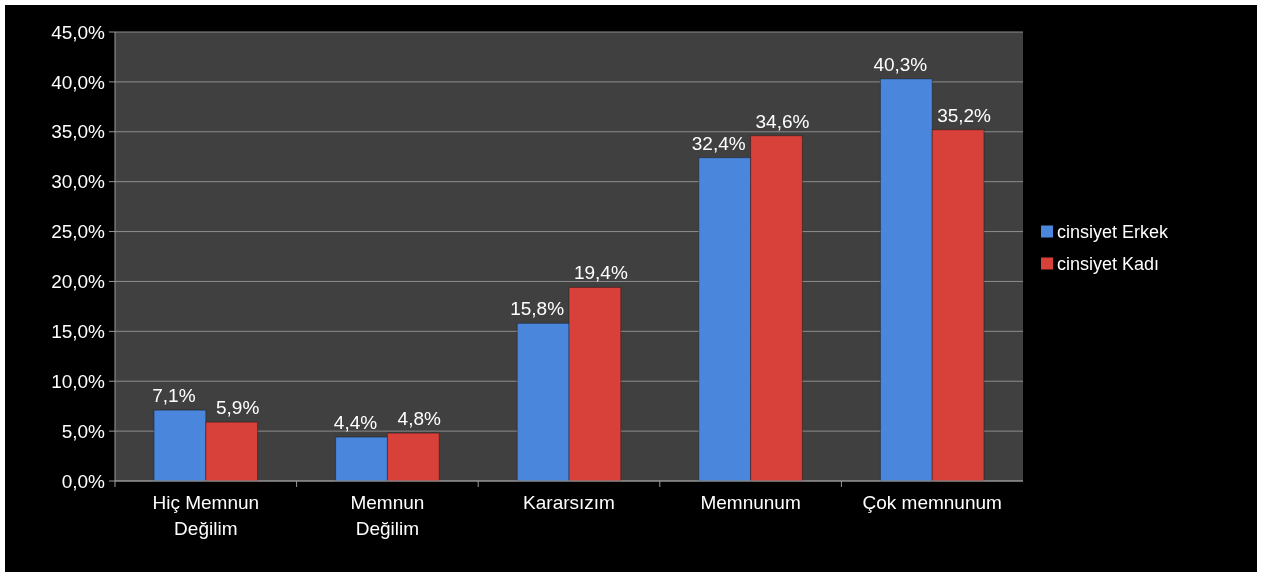  I want to click on y-tick-label: 0,0%, so click(83, 481).